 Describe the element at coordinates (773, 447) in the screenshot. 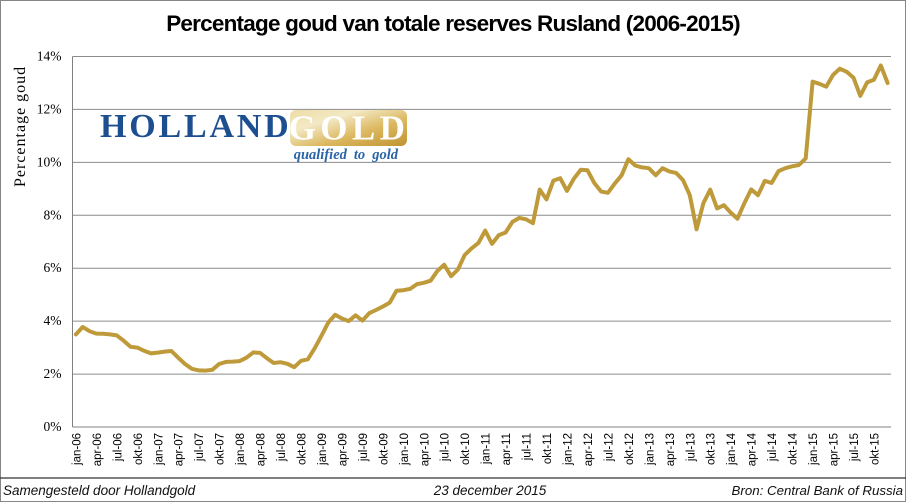

I see `svg-text: jul-14` at that location.